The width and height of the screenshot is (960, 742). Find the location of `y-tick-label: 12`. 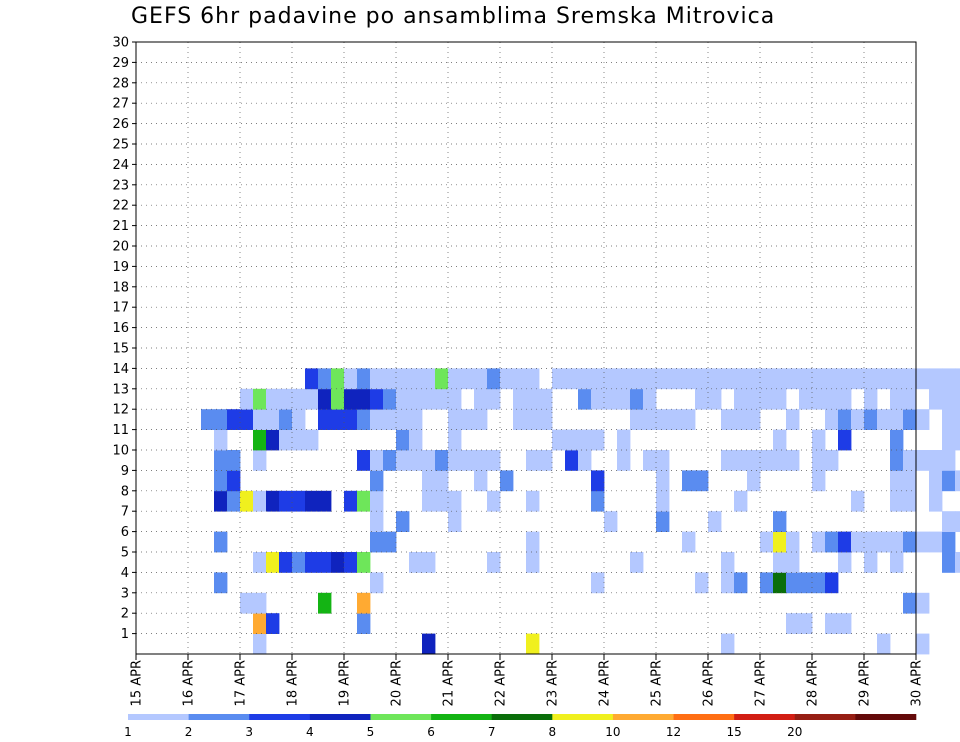

y-tick-label: 12 is located at coordinates (120, 410).